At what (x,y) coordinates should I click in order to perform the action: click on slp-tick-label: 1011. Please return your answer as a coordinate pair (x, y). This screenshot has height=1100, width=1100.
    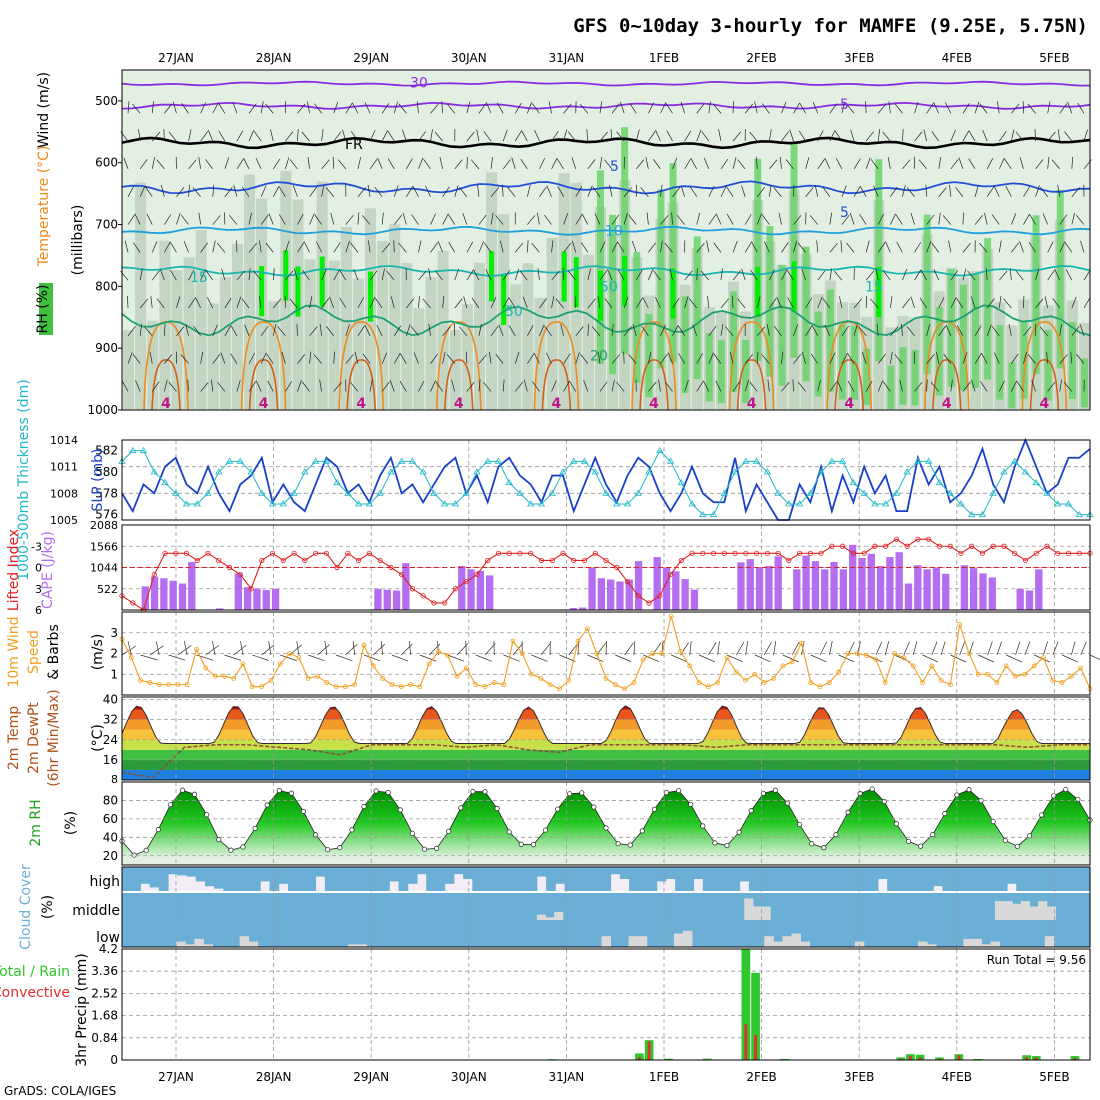
    Looking at the image, I should click on (64, 467).